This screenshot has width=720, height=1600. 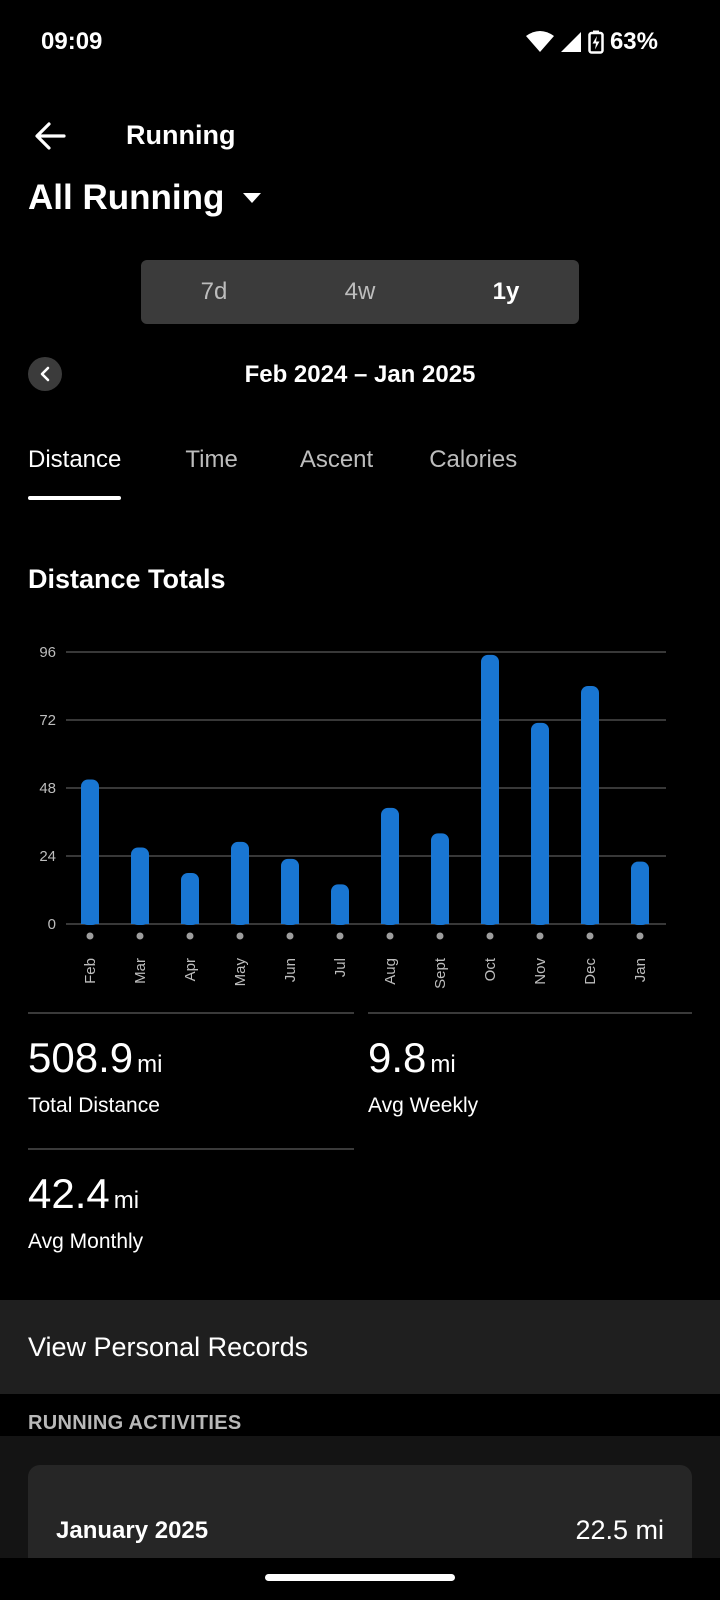 What do you see at coordinates (440, 973) in the screenshot?
I see `x-tick-label: Sept` at bounding box center [440, 973].